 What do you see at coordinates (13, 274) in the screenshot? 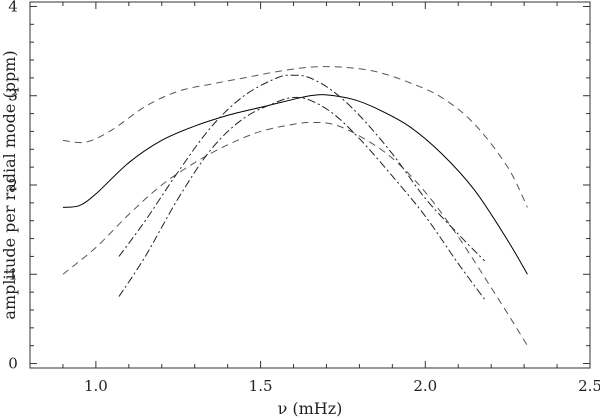
I see `y-tick-label: 1` at bounding box center [13, 274].